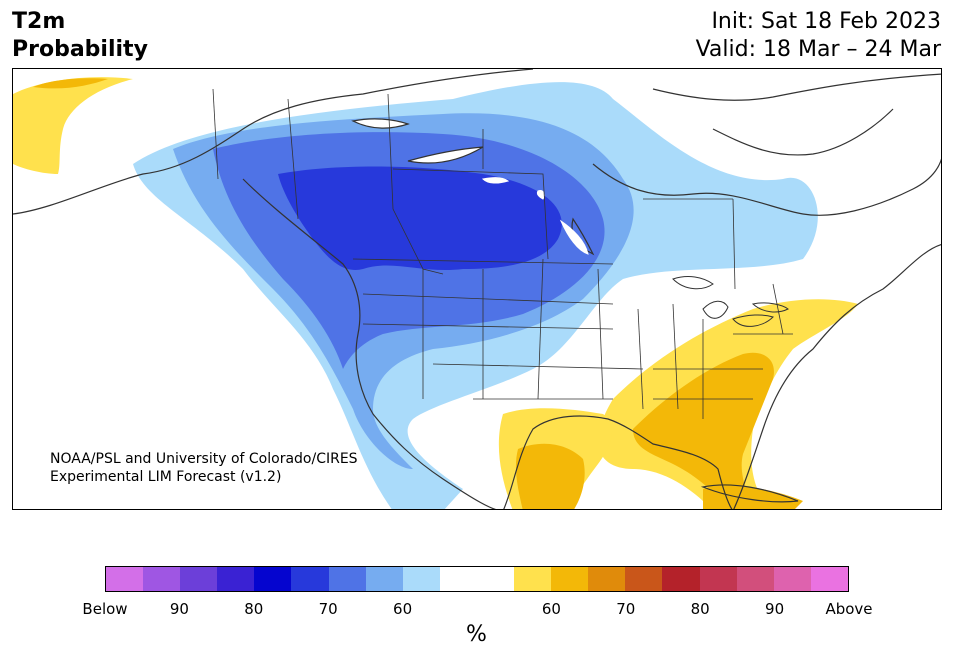 The height and width of the screenshot is (659, 953). Describe the element at coordinates (753, 497) in the screenshot. I see `warm-region-cuba` at that location.